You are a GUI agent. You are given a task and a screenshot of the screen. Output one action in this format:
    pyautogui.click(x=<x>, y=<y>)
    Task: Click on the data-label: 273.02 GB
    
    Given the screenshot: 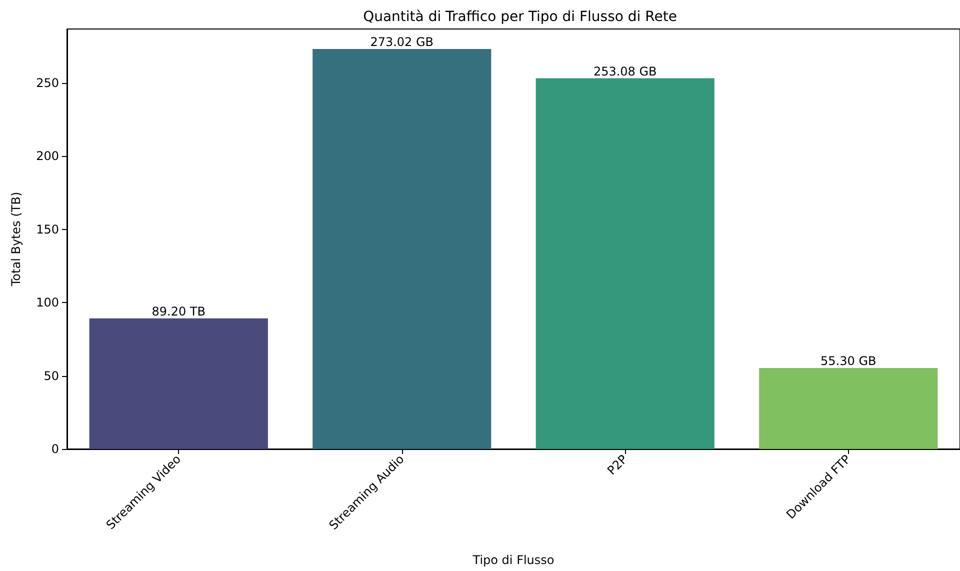 What is the action you would take?
    pyautogui.click(x=402, y=42)
    